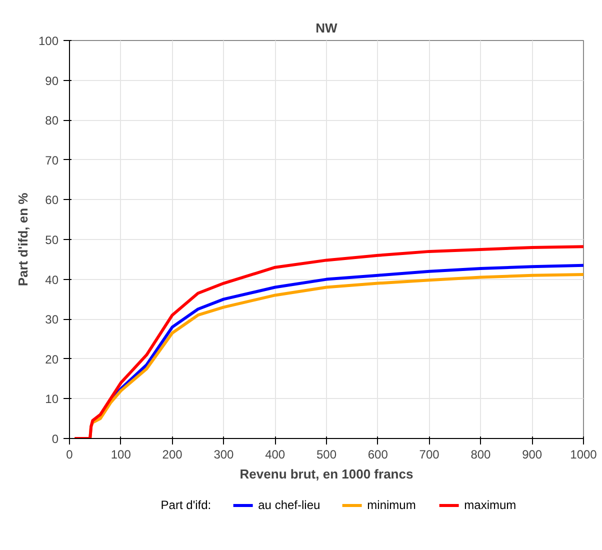 The height and width of the screenshot is (550, 602). What do you see at coordinates (532, 455) in the screenshot?
I see `x-tick-label: 900` at bounding box center [532, 455].